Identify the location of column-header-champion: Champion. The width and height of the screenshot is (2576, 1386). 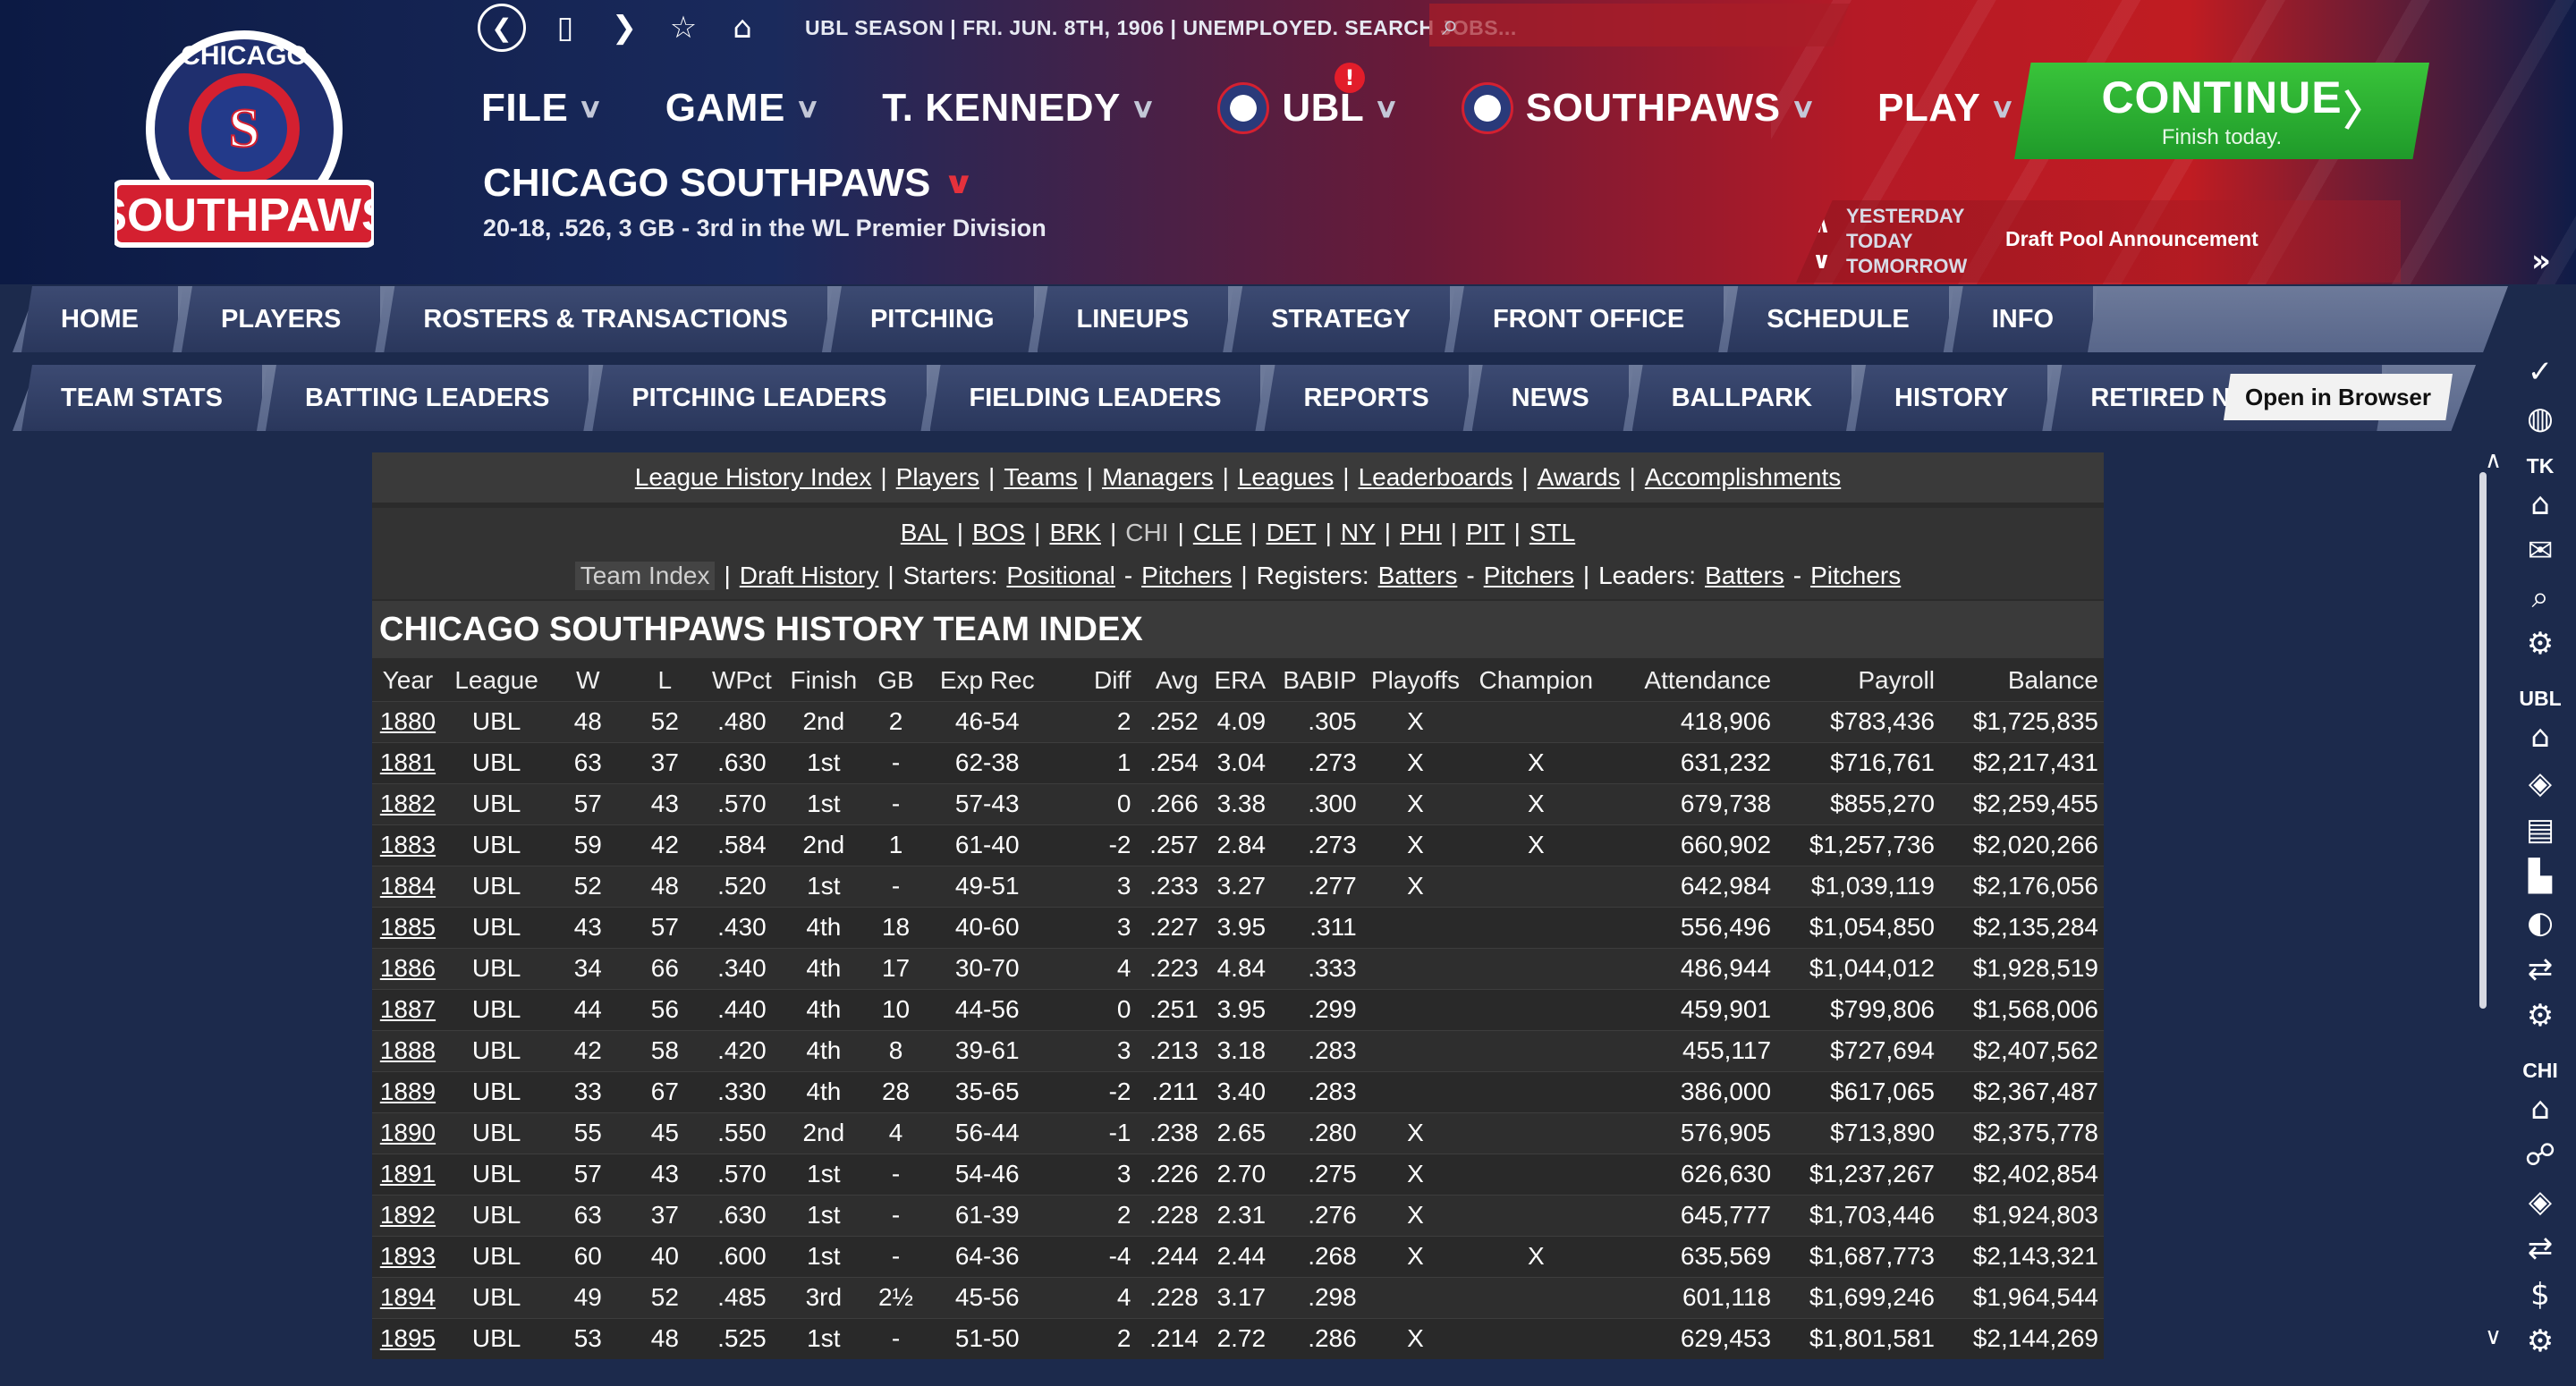
(1536, 680).